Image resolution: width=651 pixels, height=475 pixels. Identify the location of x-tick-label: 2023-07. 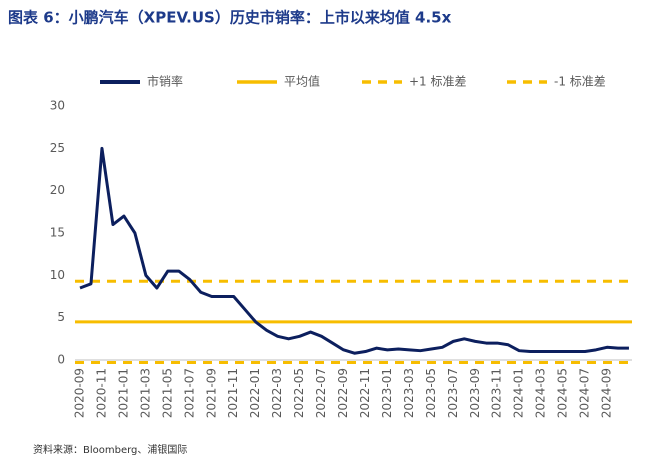
(453, 393).